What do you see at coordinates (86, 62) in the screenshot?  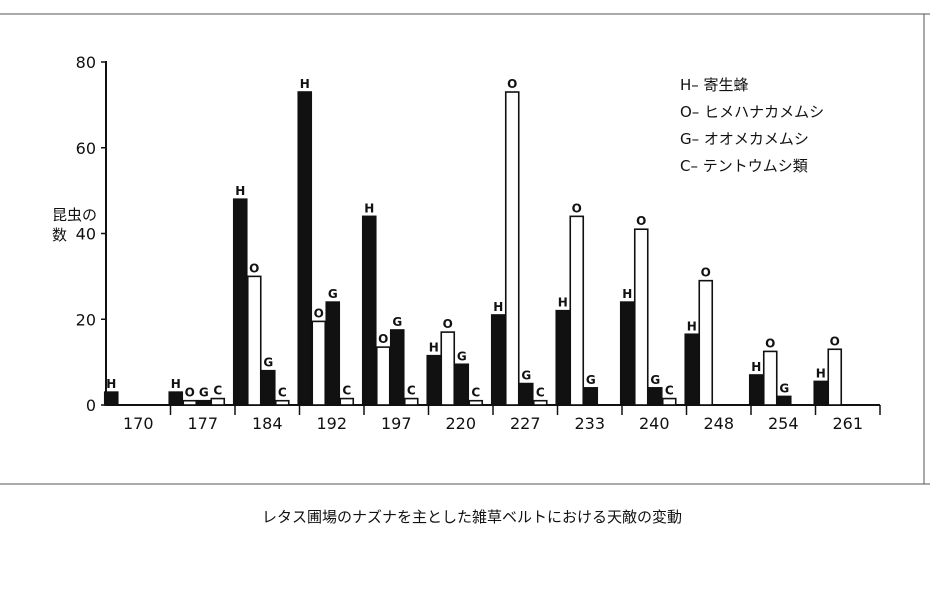 I see `y-tick-label: 80` at bounding box center [86, 62].